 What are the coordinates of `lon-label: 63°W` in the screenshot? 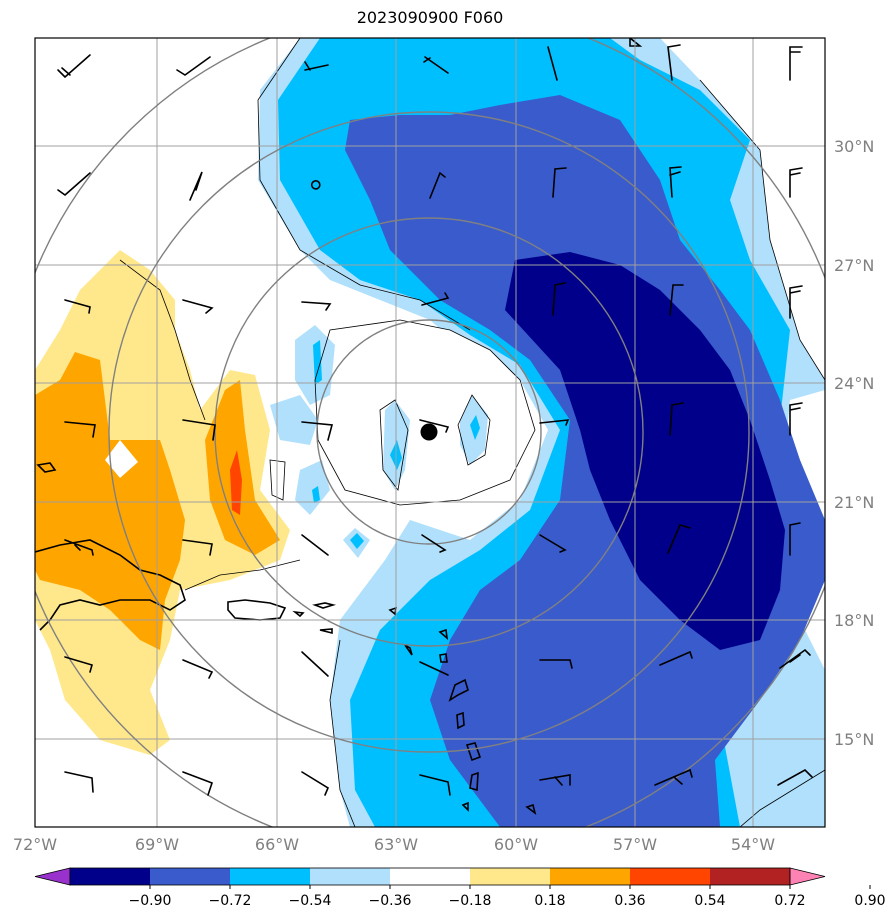 It's located at (396, 844).